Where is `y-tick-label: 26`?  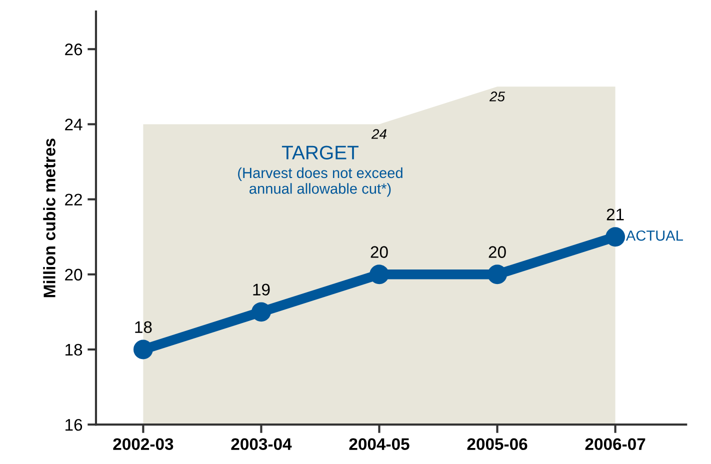 y-tick-label: 26 is located at coordinates (73, 50).